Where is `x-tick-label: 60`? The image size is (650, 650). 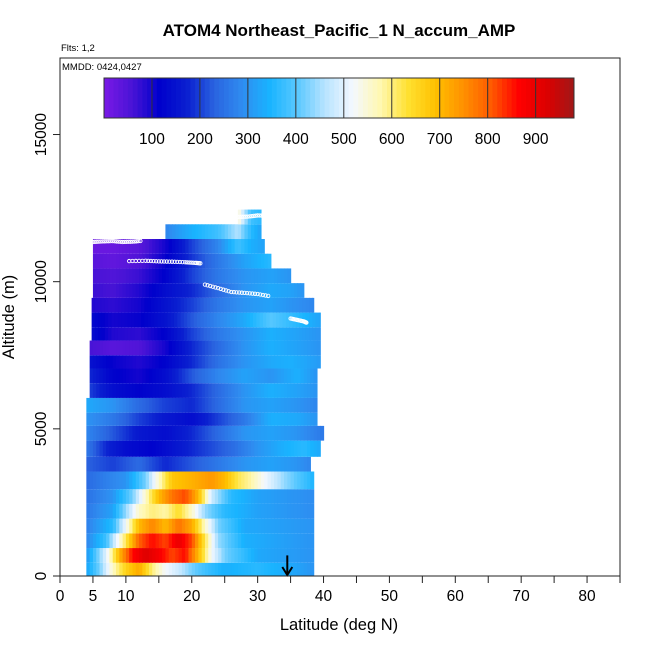
x-tick-label: 60 is located at coordinates (456, 596).